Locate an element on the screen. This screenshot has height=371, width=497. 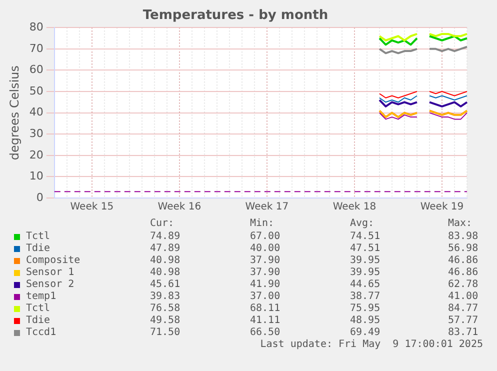
text: Avg: is located at coordinates (362, 223).